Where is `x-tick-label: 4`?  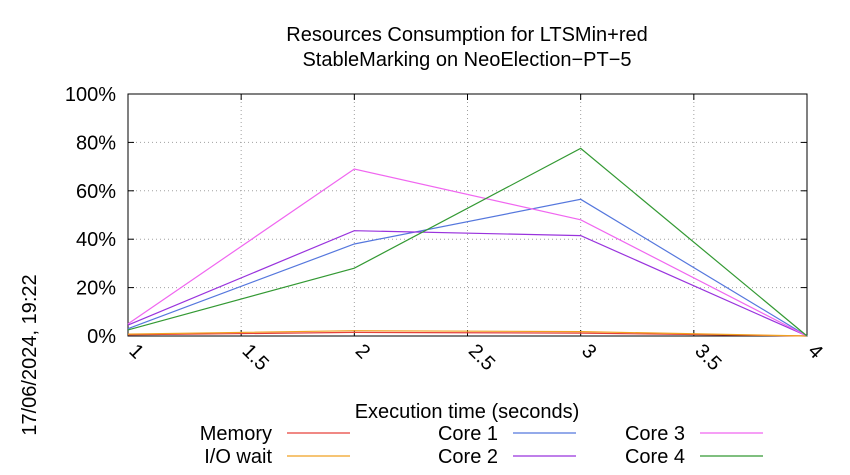
x-tick-label: 4 is located at coordinates (814, 351).